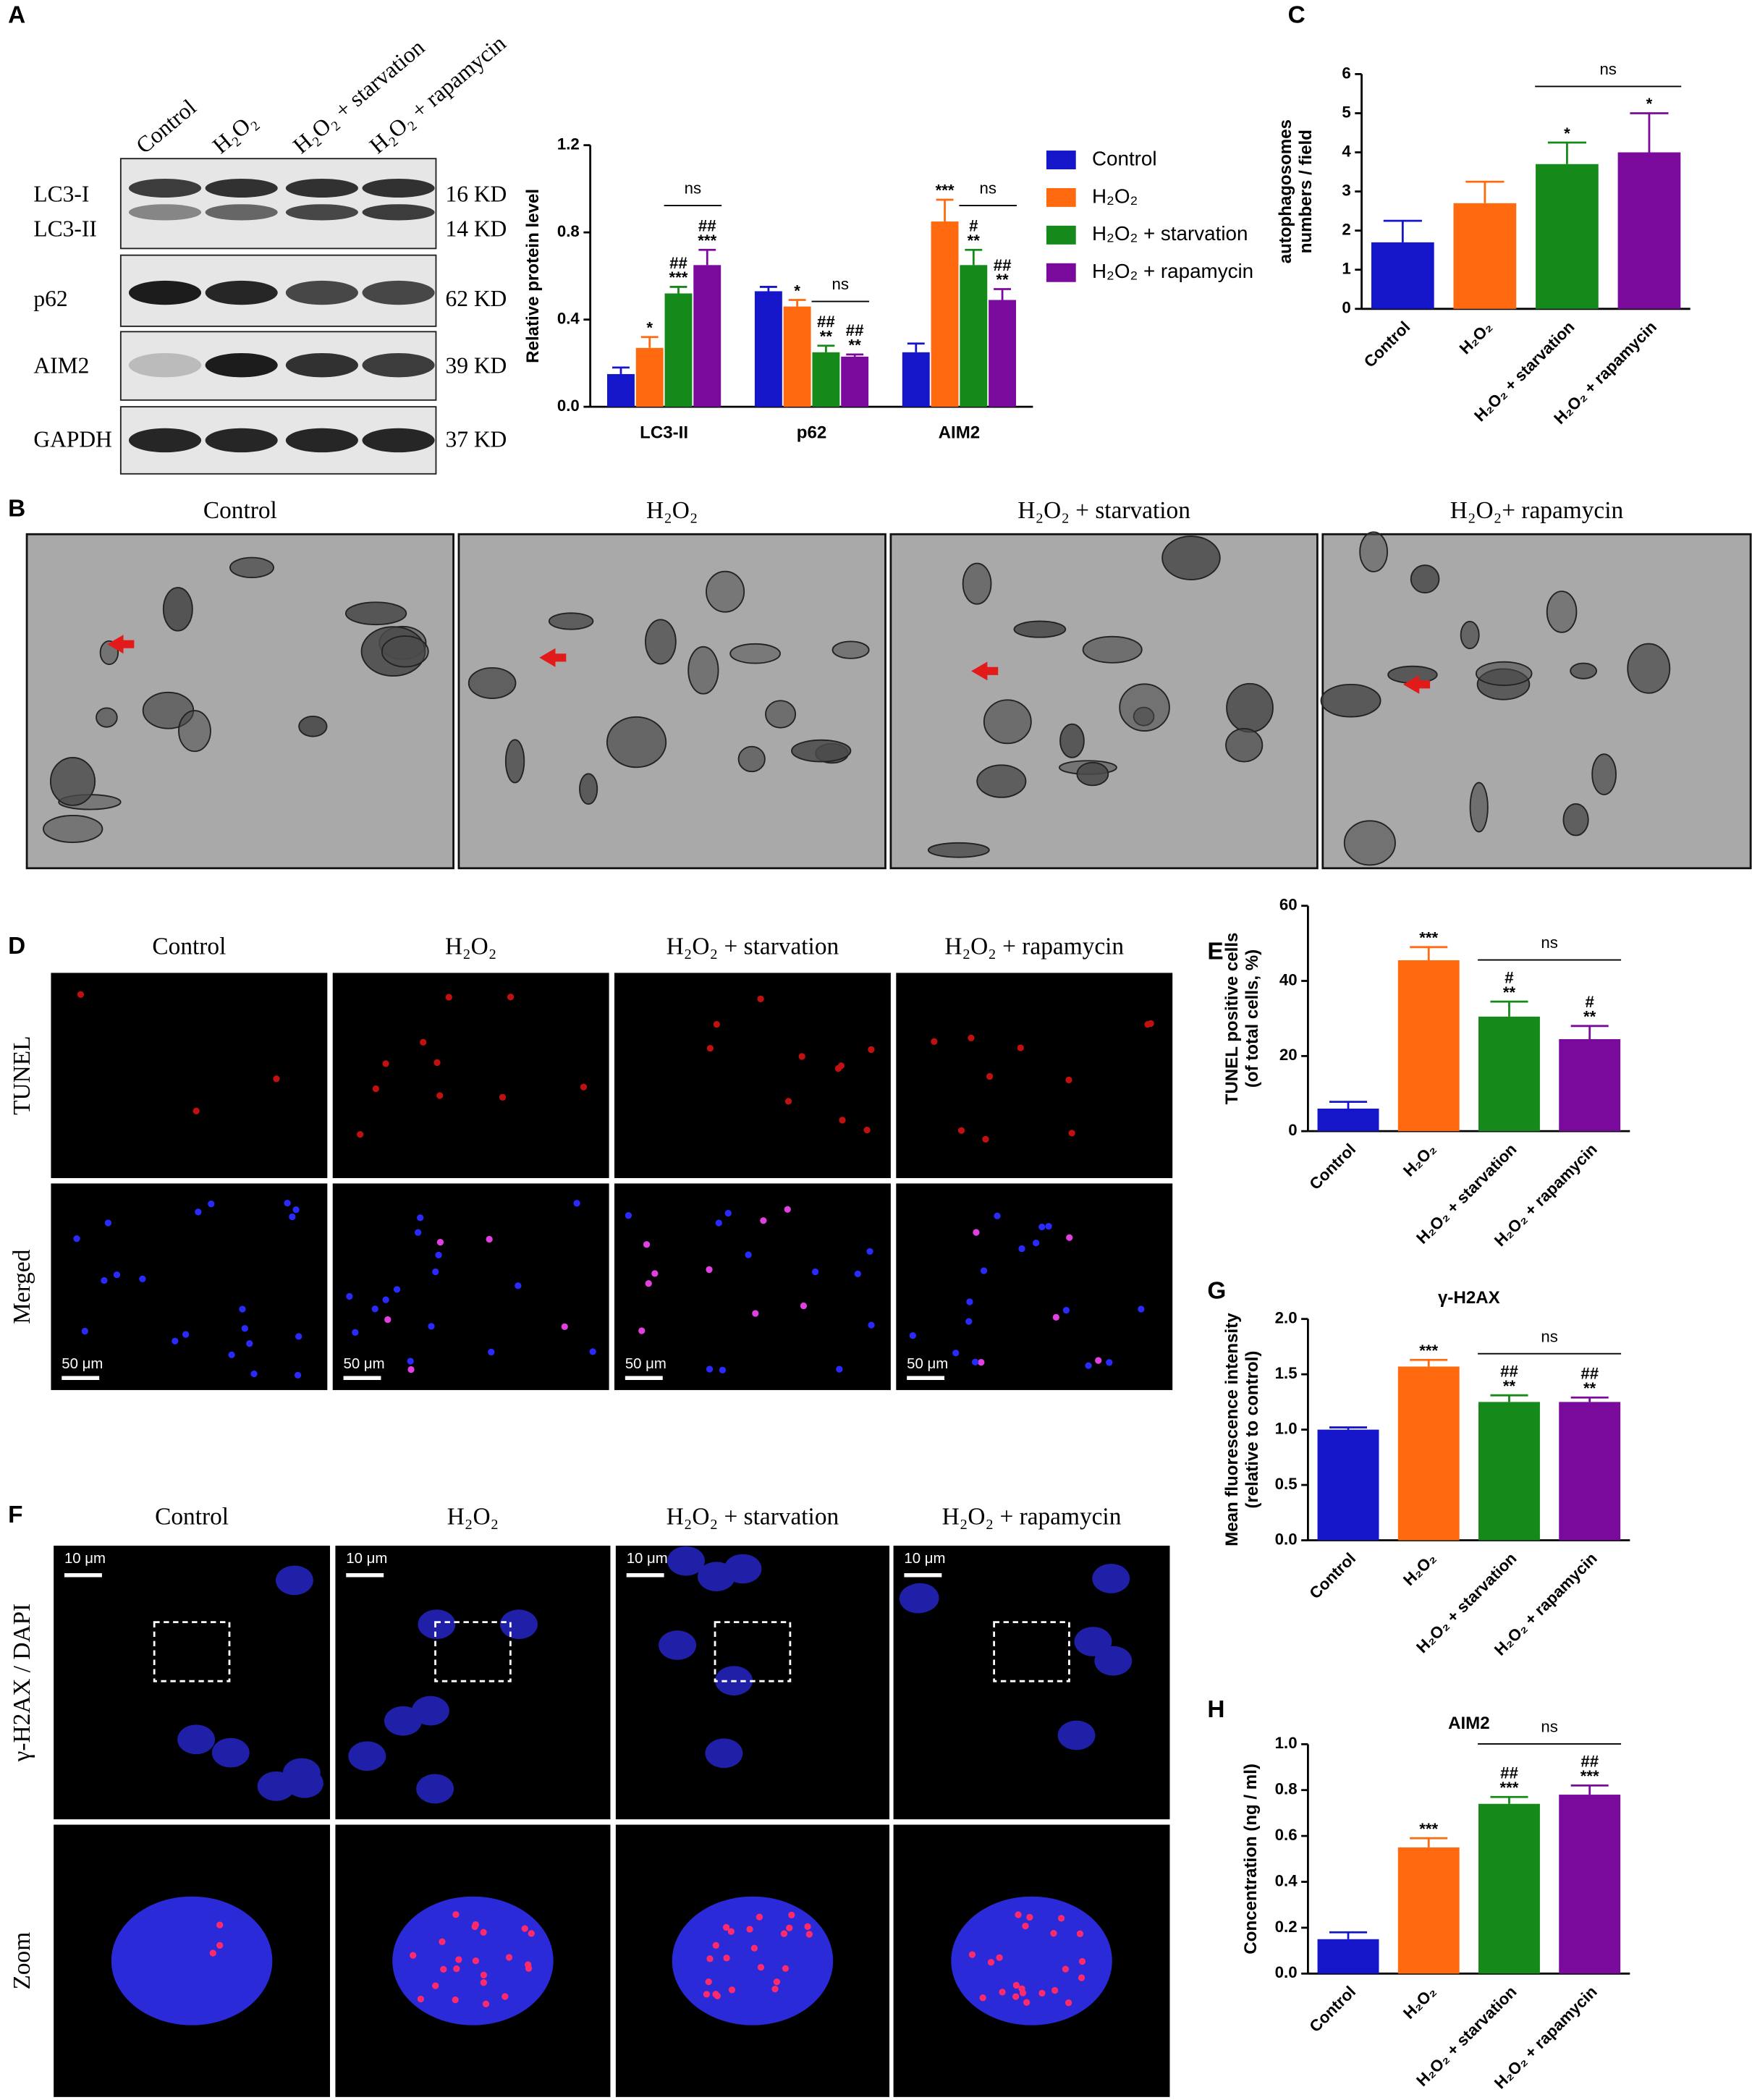  Describe the element at coordinates (1567, 134) in the screenshot. I see `significance: *` at that location.